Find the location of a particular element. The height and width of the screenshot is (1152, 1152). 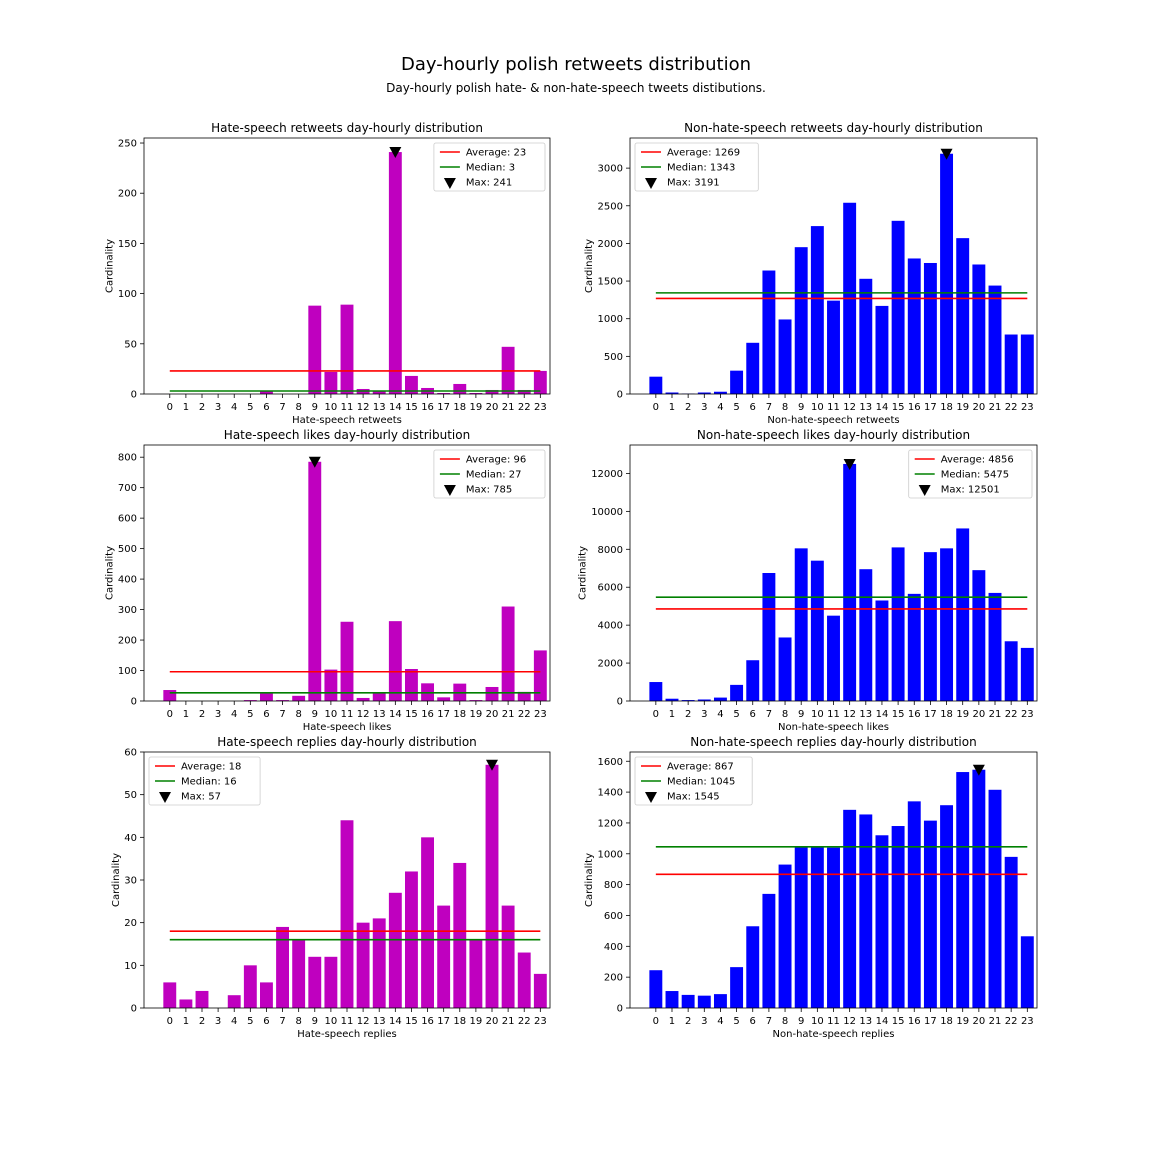

y-tick-label: 2500 is located at coordinates (610, 206).